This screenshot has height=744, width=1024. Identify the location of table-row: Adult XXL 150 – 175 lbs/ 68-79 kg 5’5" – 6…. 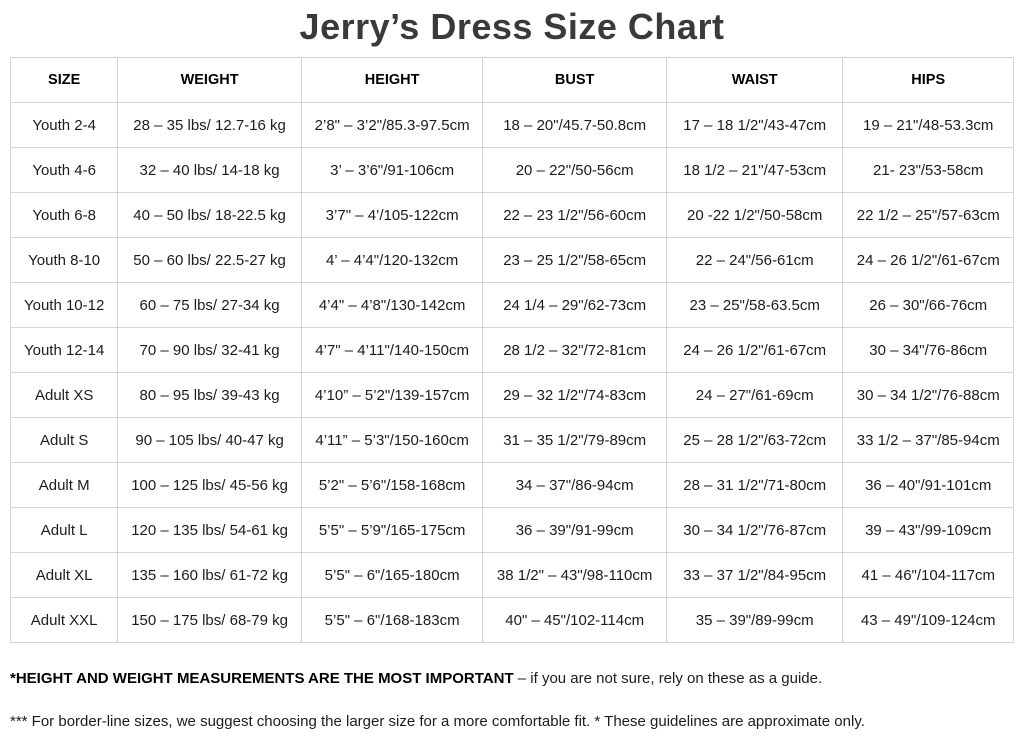
(511, 620).